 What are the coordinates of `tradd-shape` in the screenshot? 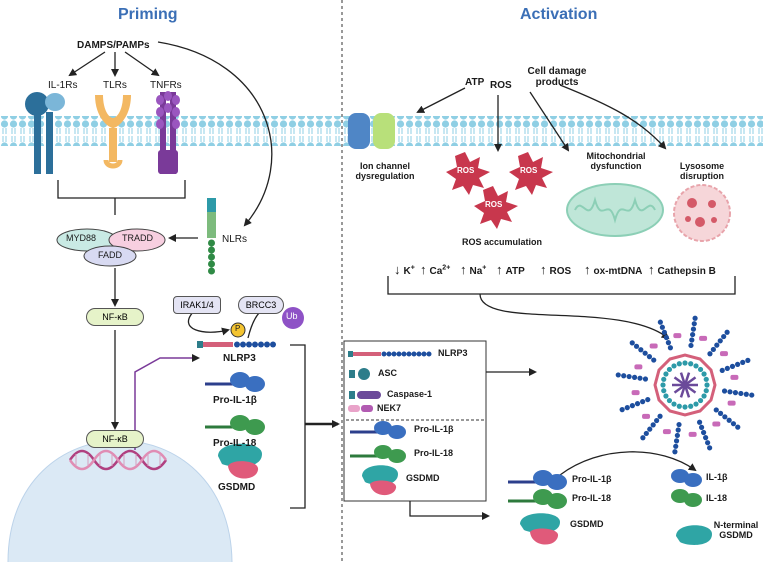 It's located at (137, 240).